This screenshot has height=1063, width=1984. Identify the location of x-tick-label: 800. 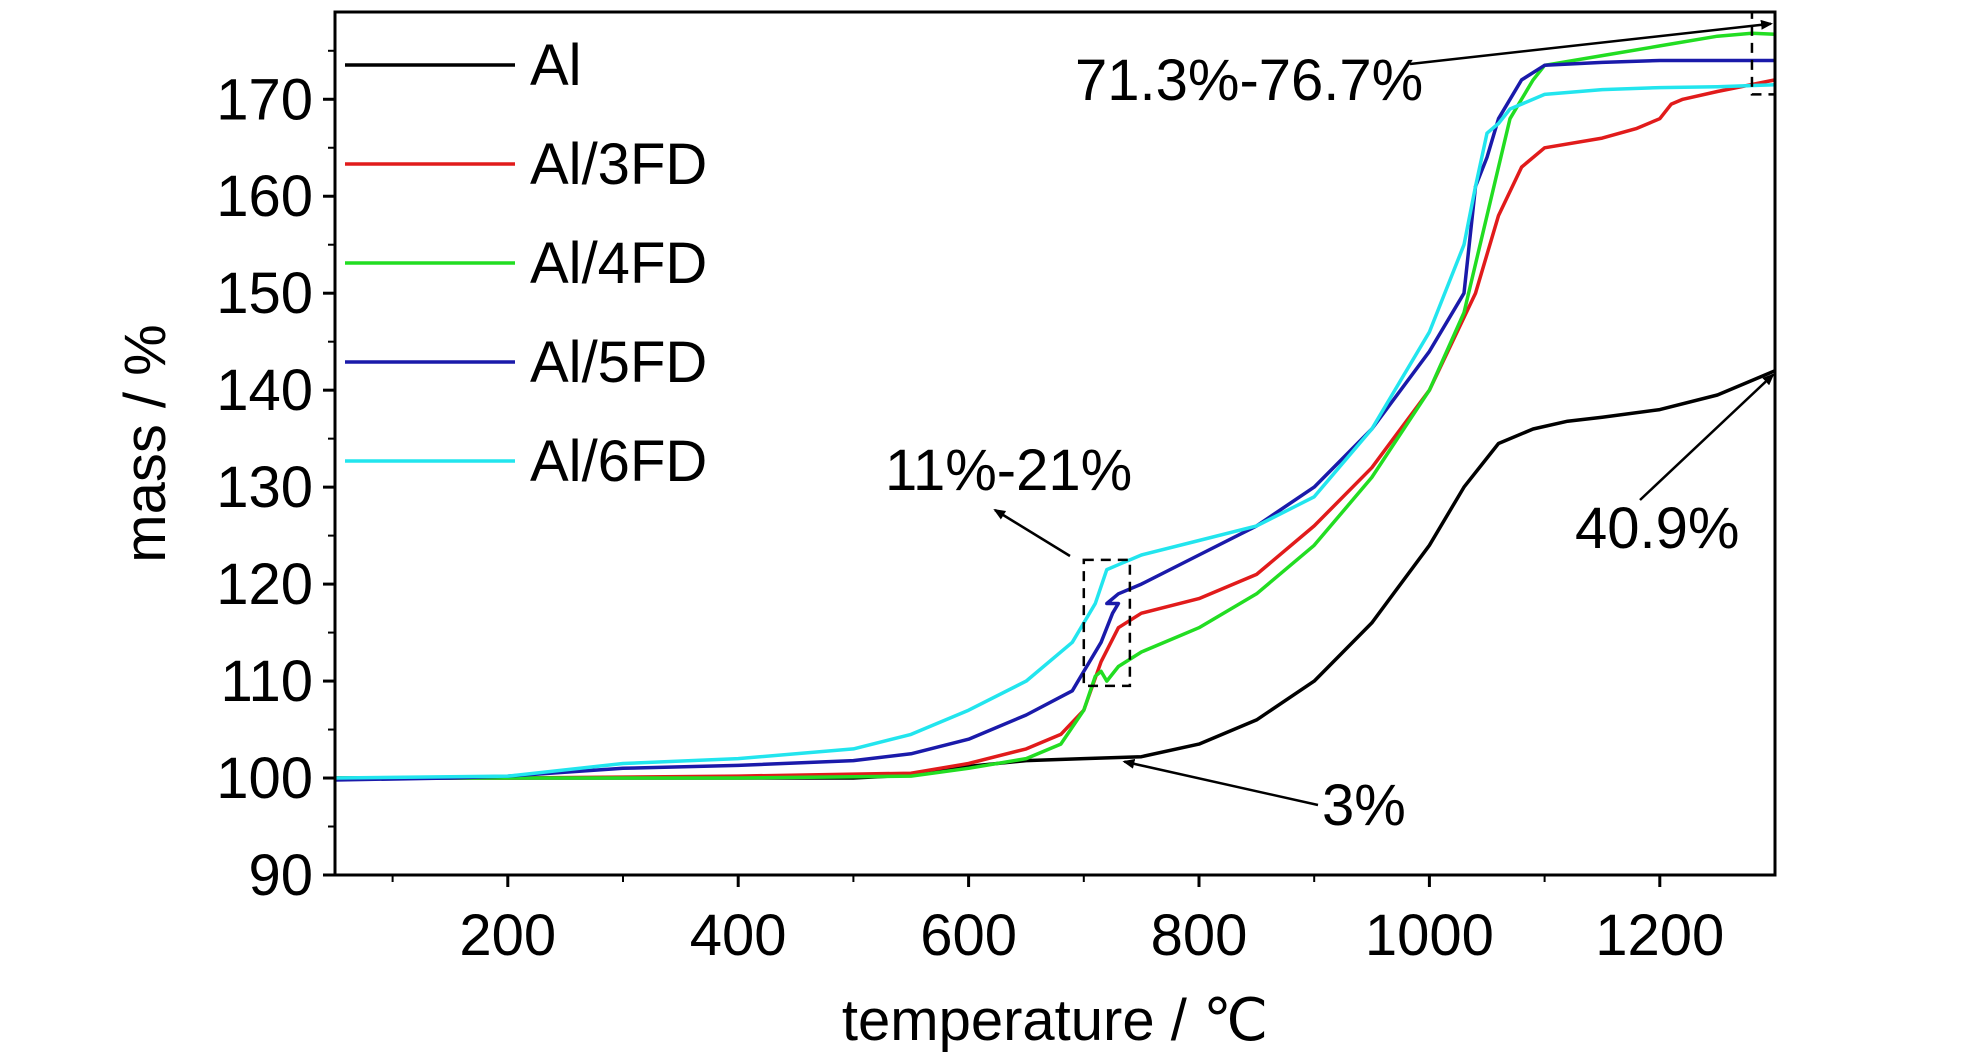
(1199, 935).